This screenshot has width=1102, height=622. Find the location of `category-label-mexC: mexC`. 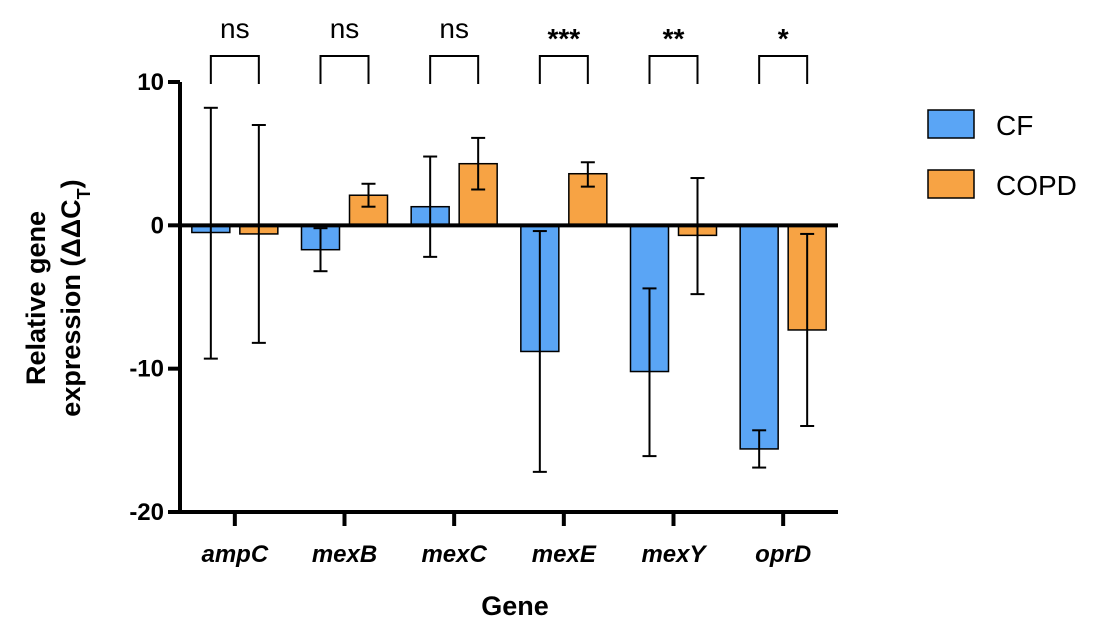

category-label-mexC: mexC is located at coordinates (454, 554).